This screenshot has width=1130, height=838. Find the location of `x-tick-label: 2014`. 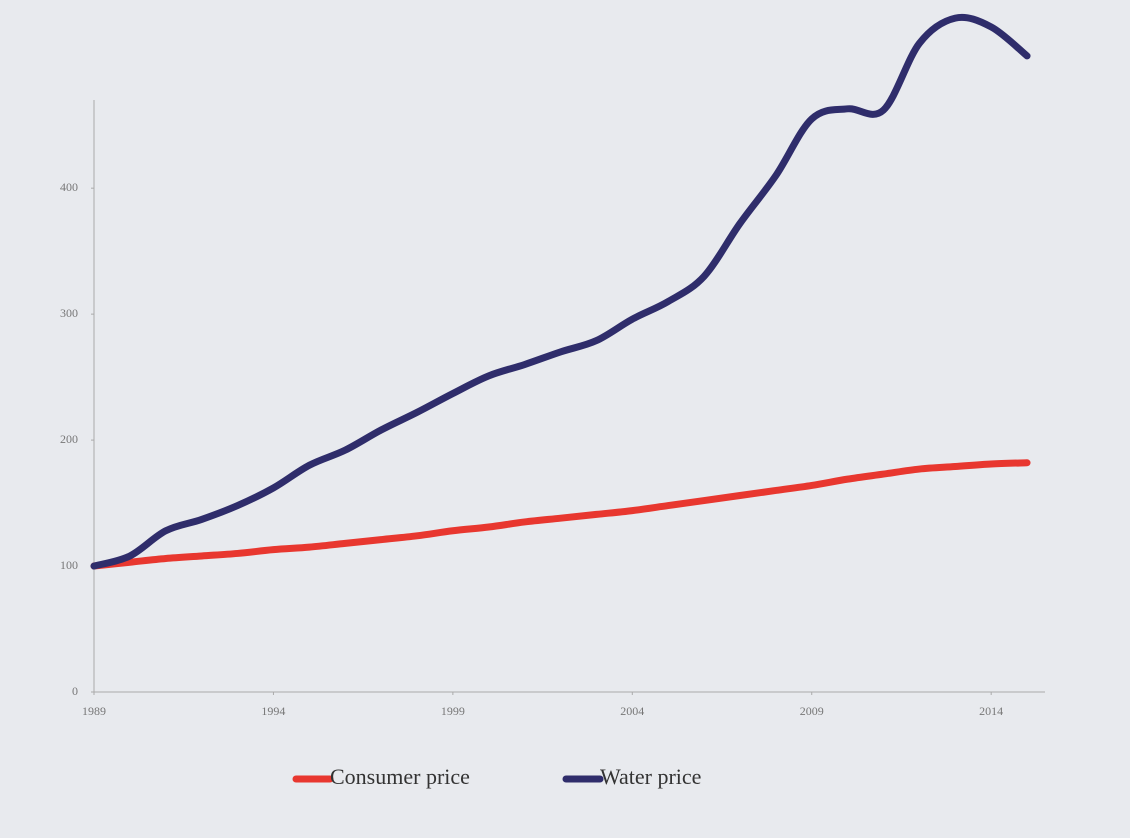

x-tick-label: 2014 is located at coordinates (991, 711).